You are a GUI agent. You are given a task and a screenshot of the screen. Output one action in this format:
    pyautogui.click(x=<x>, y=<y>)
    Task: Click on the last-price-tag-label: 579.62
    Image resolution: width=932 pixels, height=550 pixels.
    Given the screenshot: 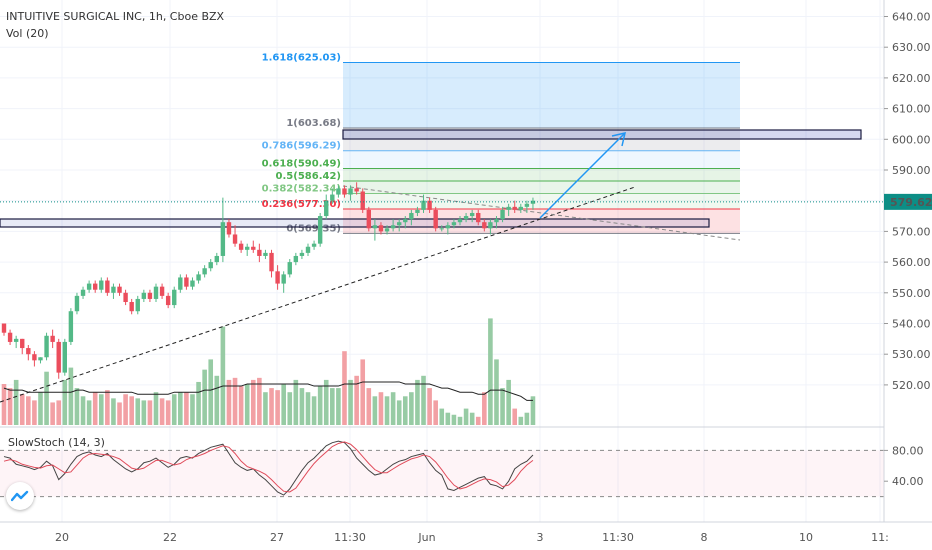 What is the action you would take?
    pyautogui.click(x=911, y=202)
    